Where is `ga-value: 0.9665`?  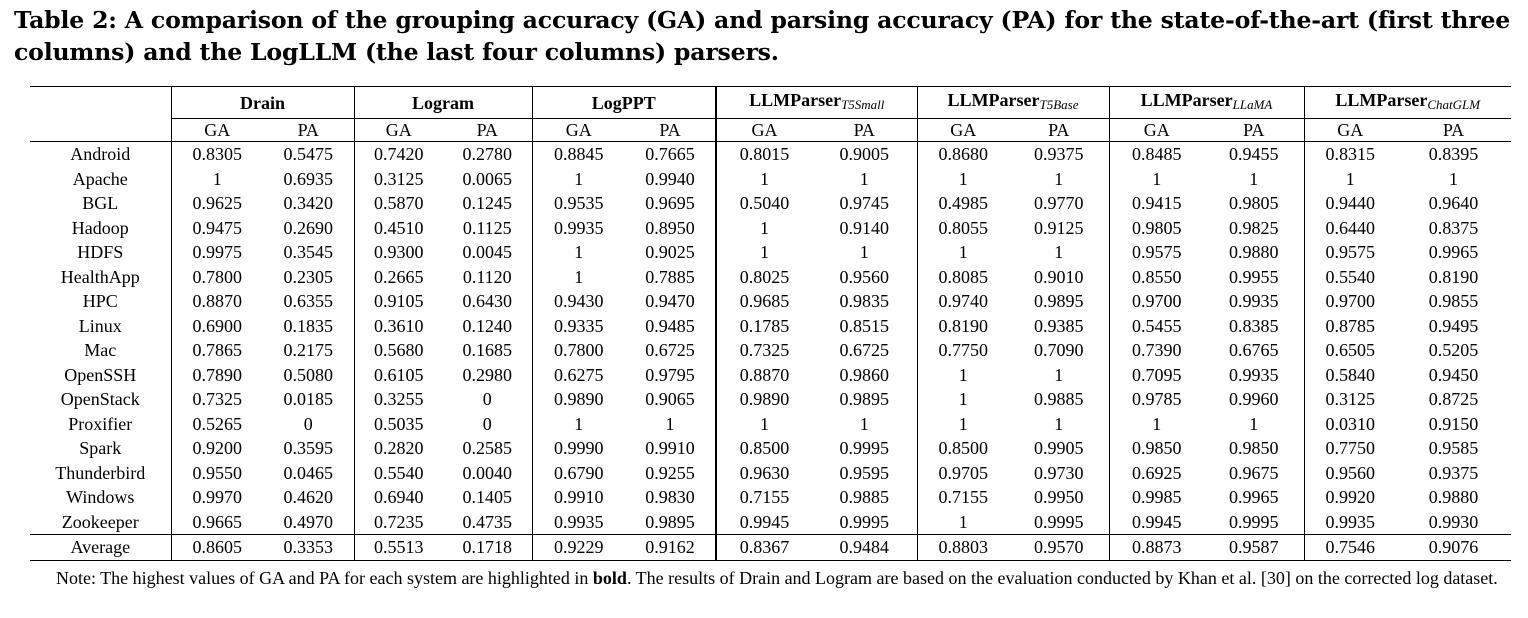 ga-value: 0.9665 is located at coordinates (216, 522).